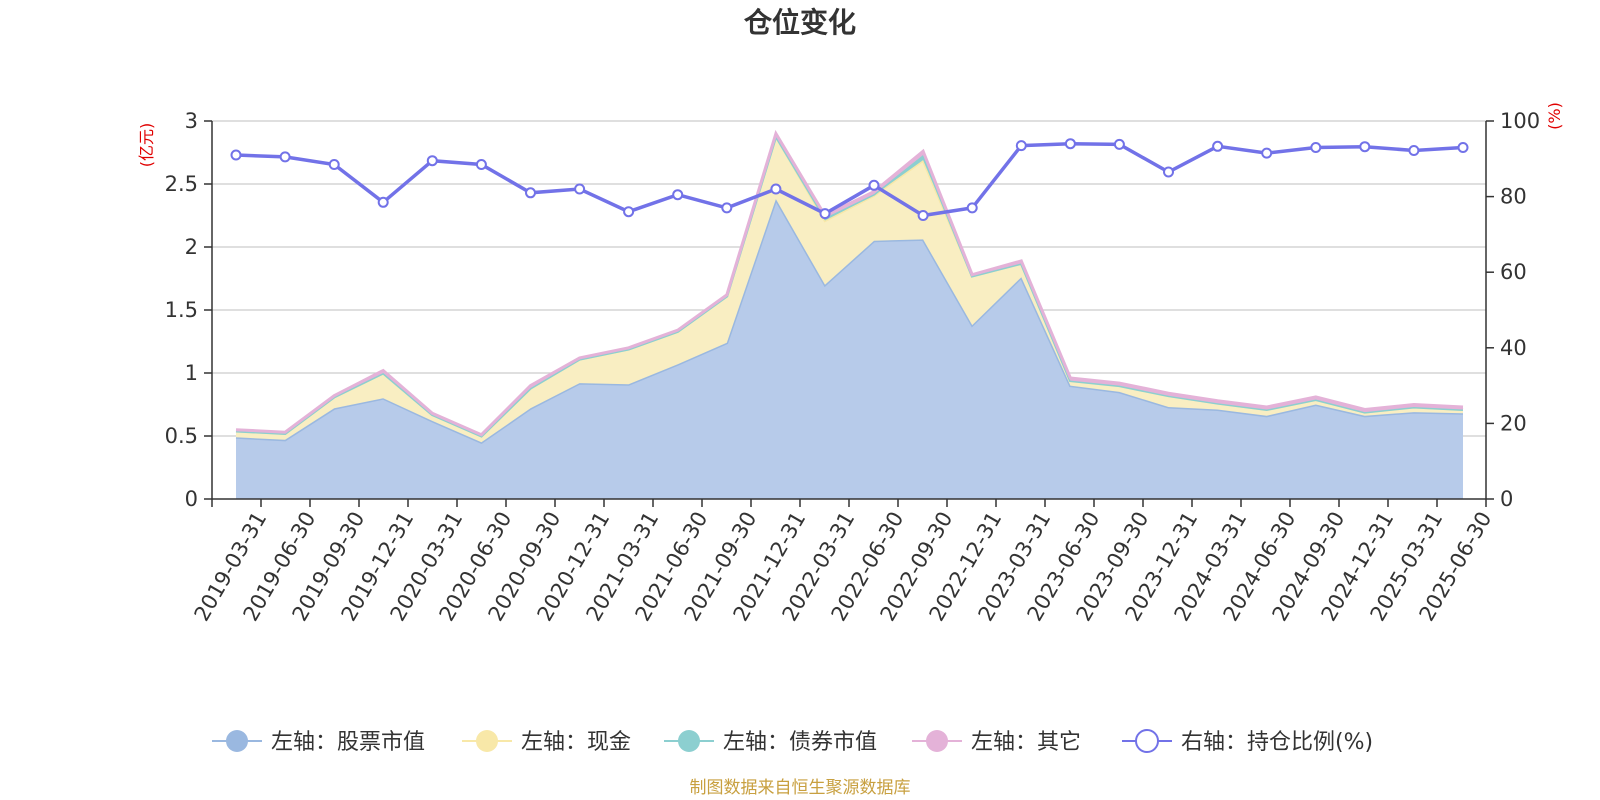 Image resolution: width=1600 pixels, height=800 pixels. Describe the element at coordinates (1026, 742) in the screenshot. I see `legend-label: 左轴：其它` at that location.